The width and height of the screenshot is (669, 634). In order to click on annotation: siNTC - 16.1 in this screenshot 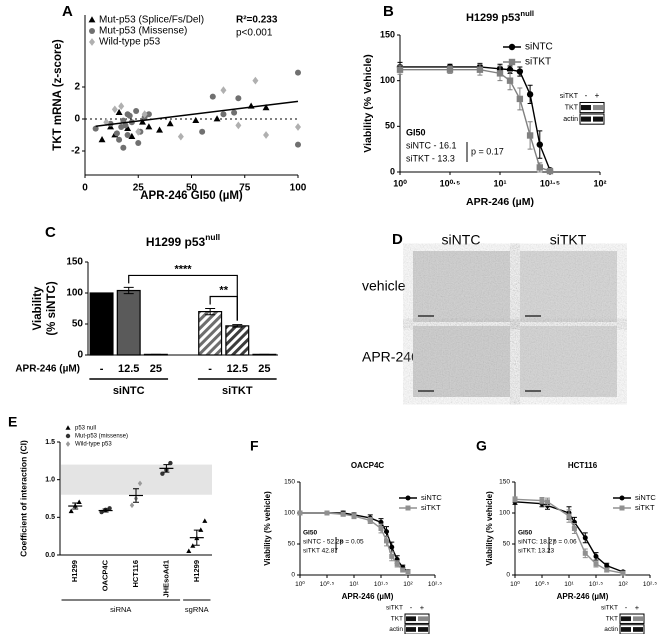, I will do `click(431, 145)`.